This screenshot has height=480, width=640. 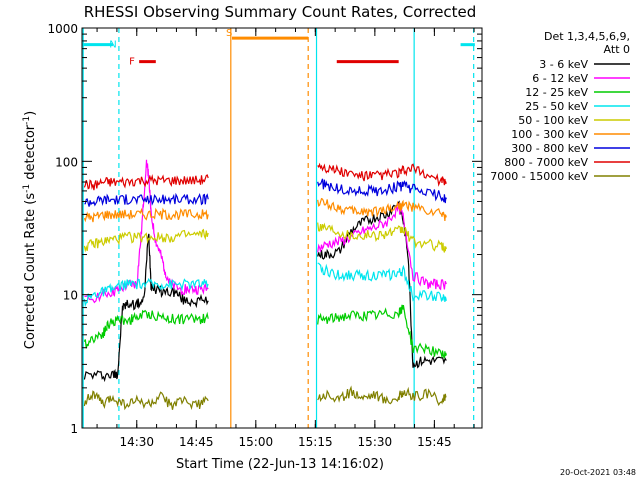 What do you see at coordinates (30, 271) in the screenshot?
I see `y-axis-label-main: Corrected Count Rate (s` at bounding box center [30, 271].